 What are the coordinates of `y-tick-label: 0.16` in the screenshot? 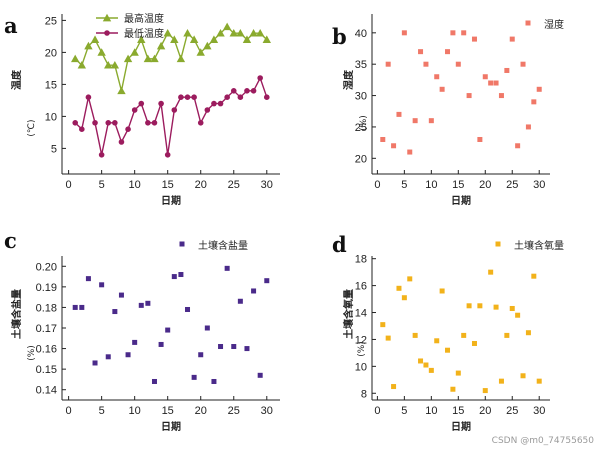 It's located at (46, 350).